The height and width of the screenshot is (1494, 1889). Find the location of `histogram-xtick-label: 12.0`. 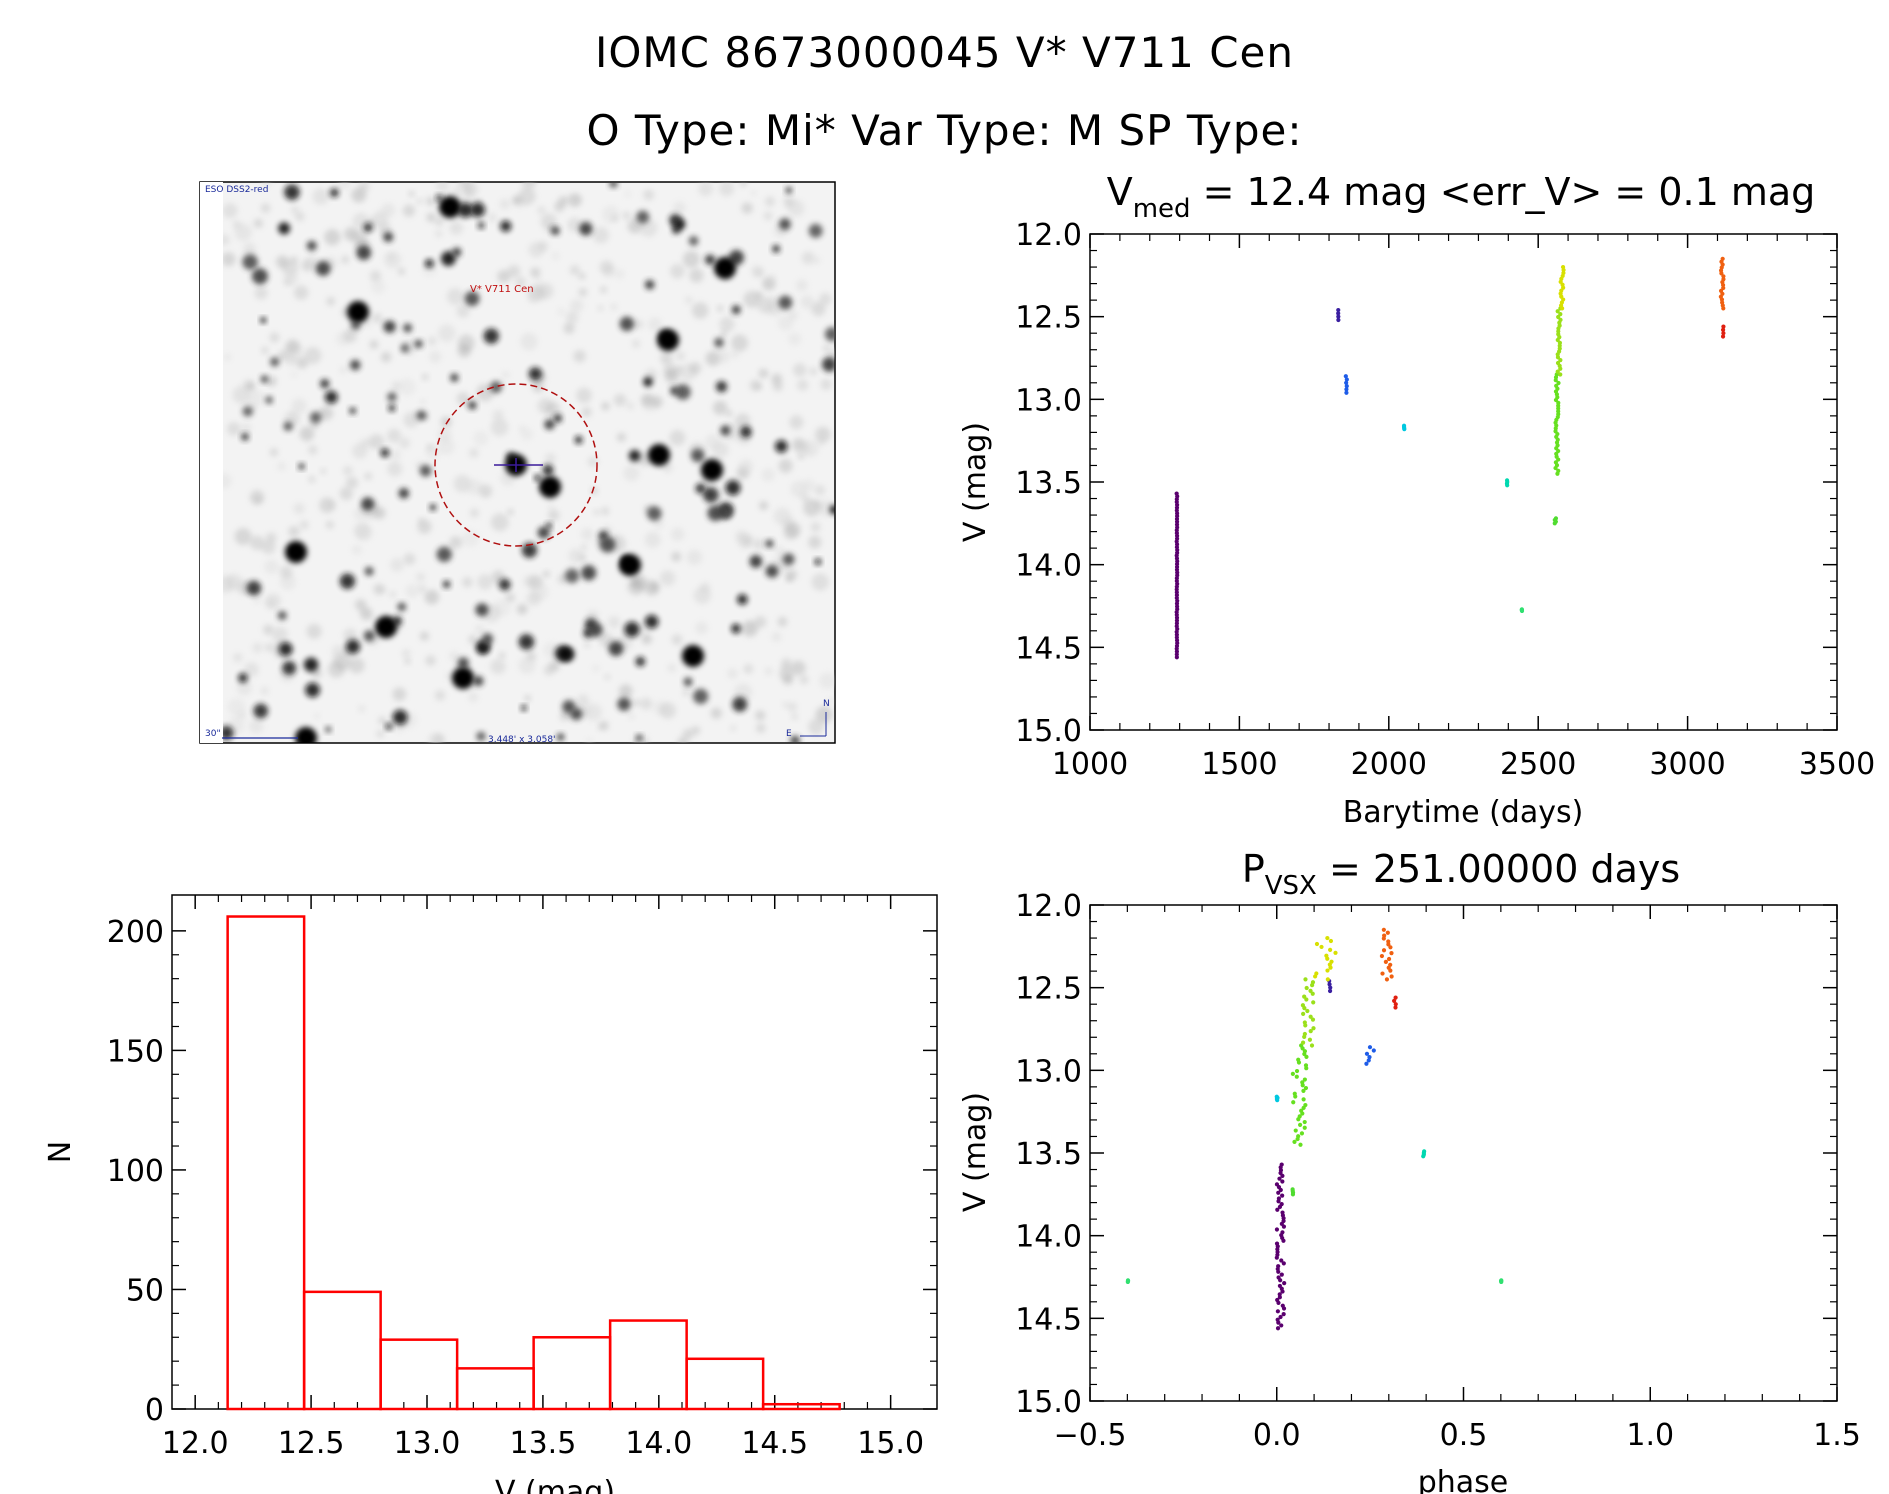

histogram-xtick-label: 12.0 is located at coordinates (195, 1443).